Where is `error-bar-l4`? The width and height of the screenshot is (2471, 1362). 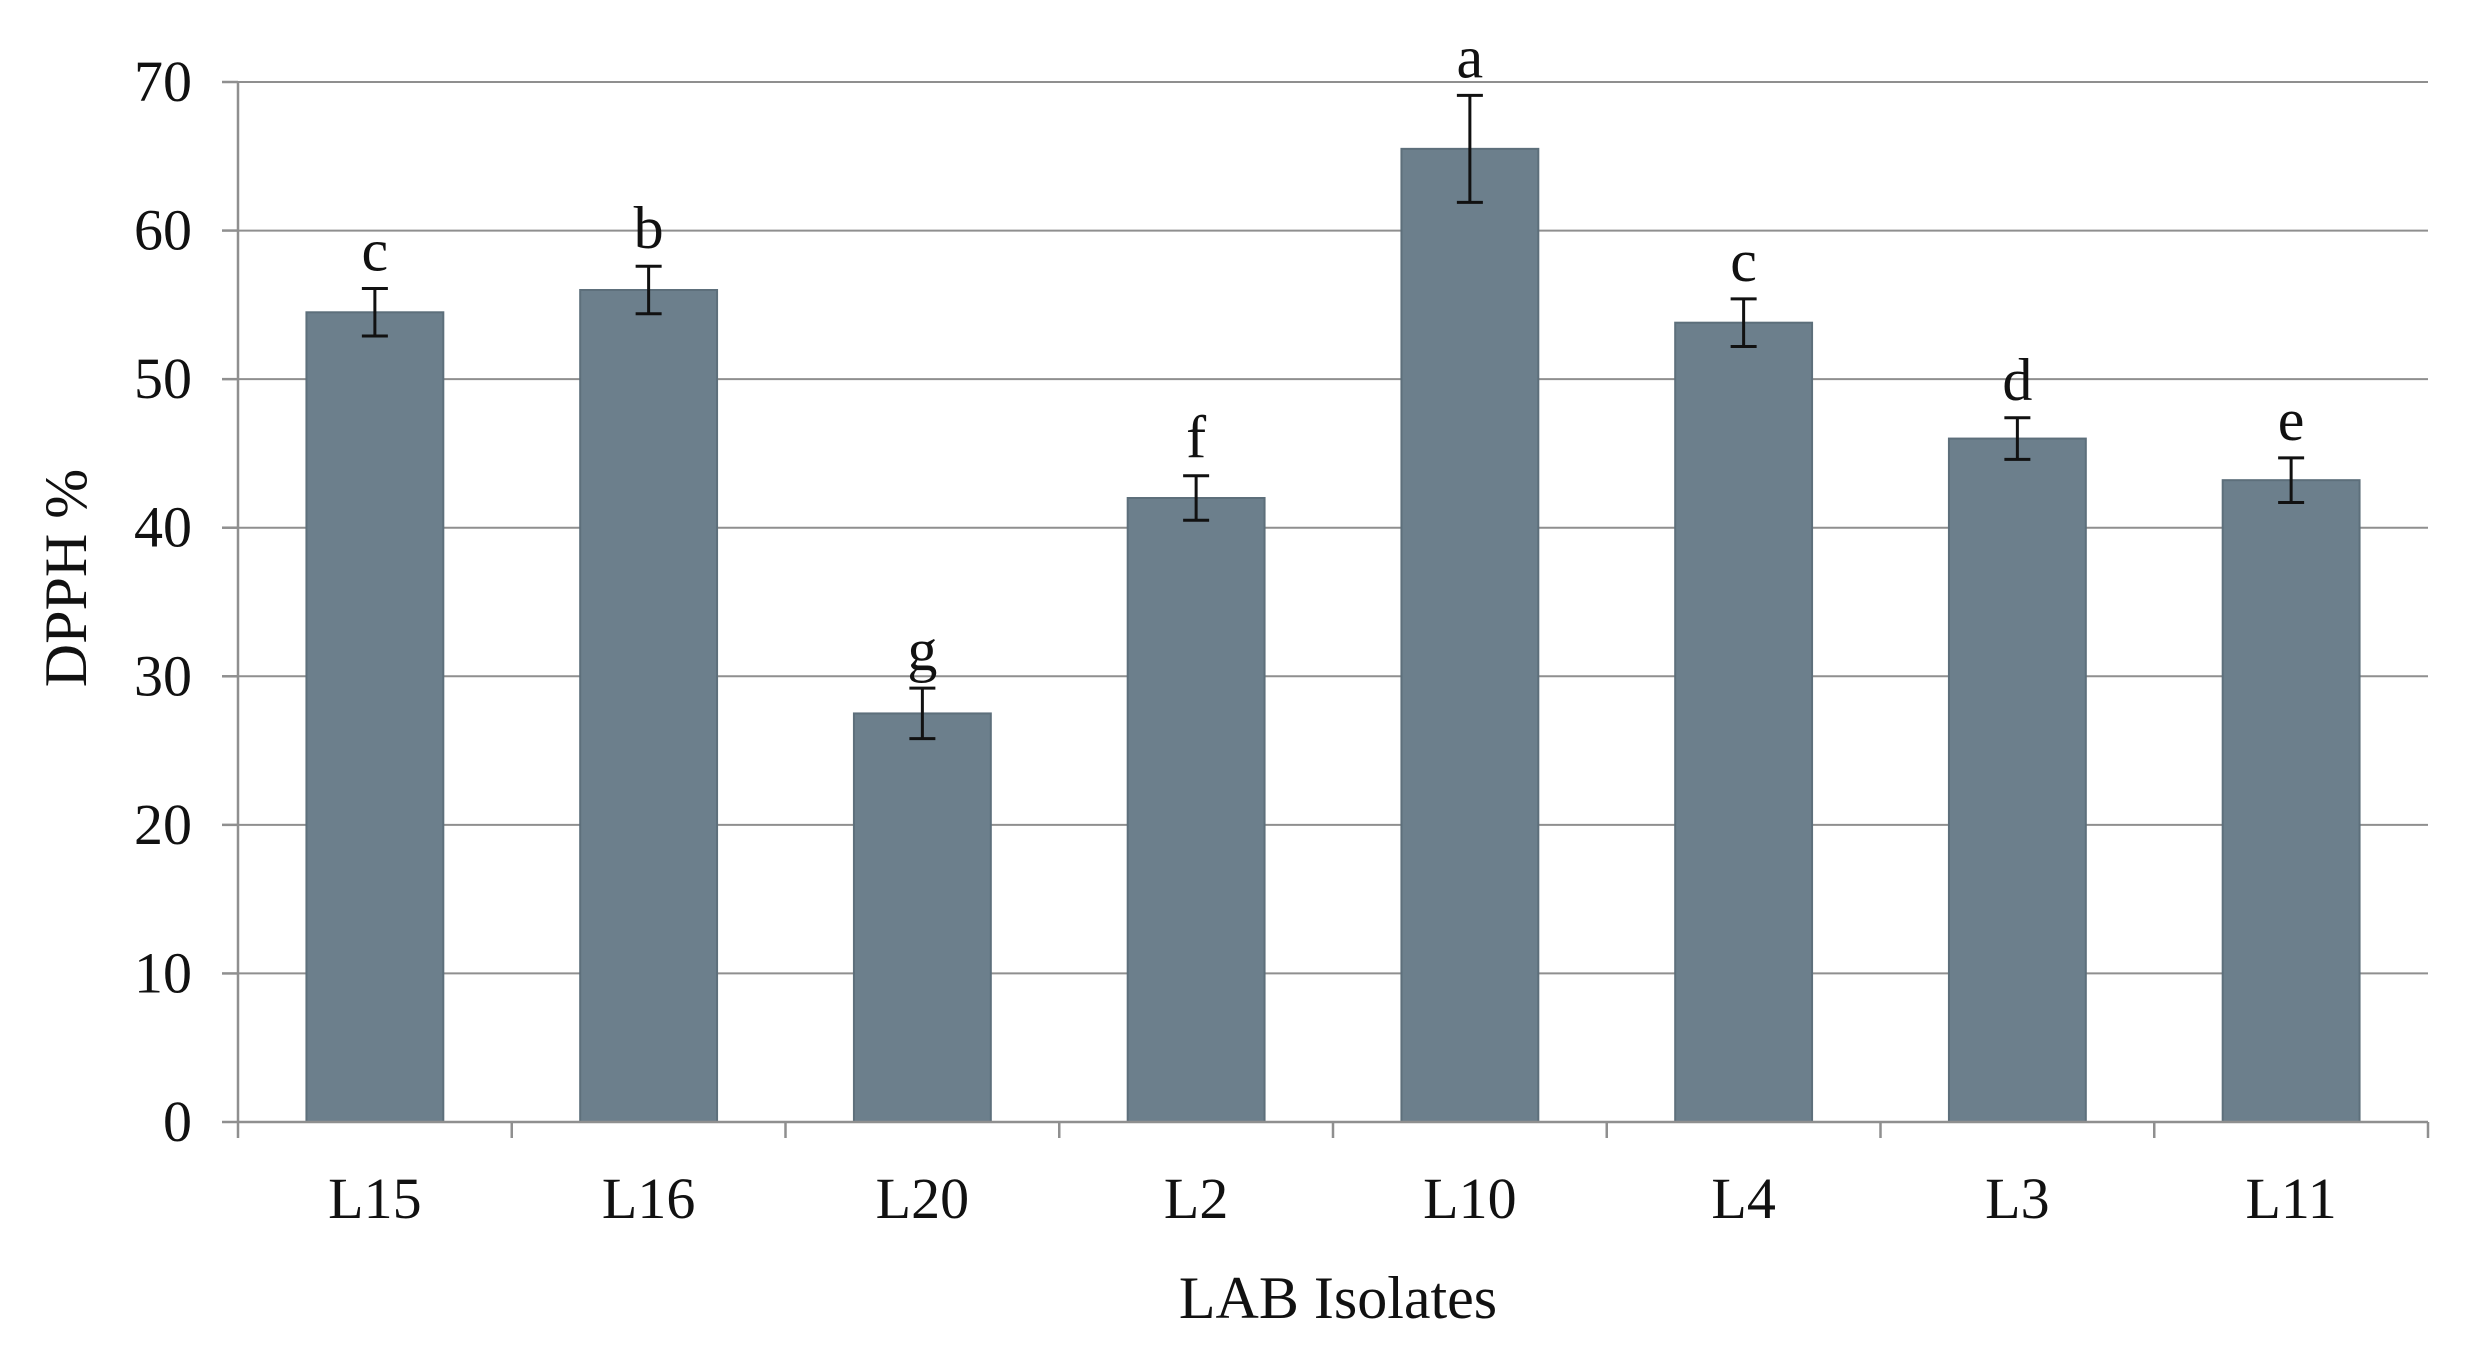
error-bar-l4 is located at coordinates (1743, 322).